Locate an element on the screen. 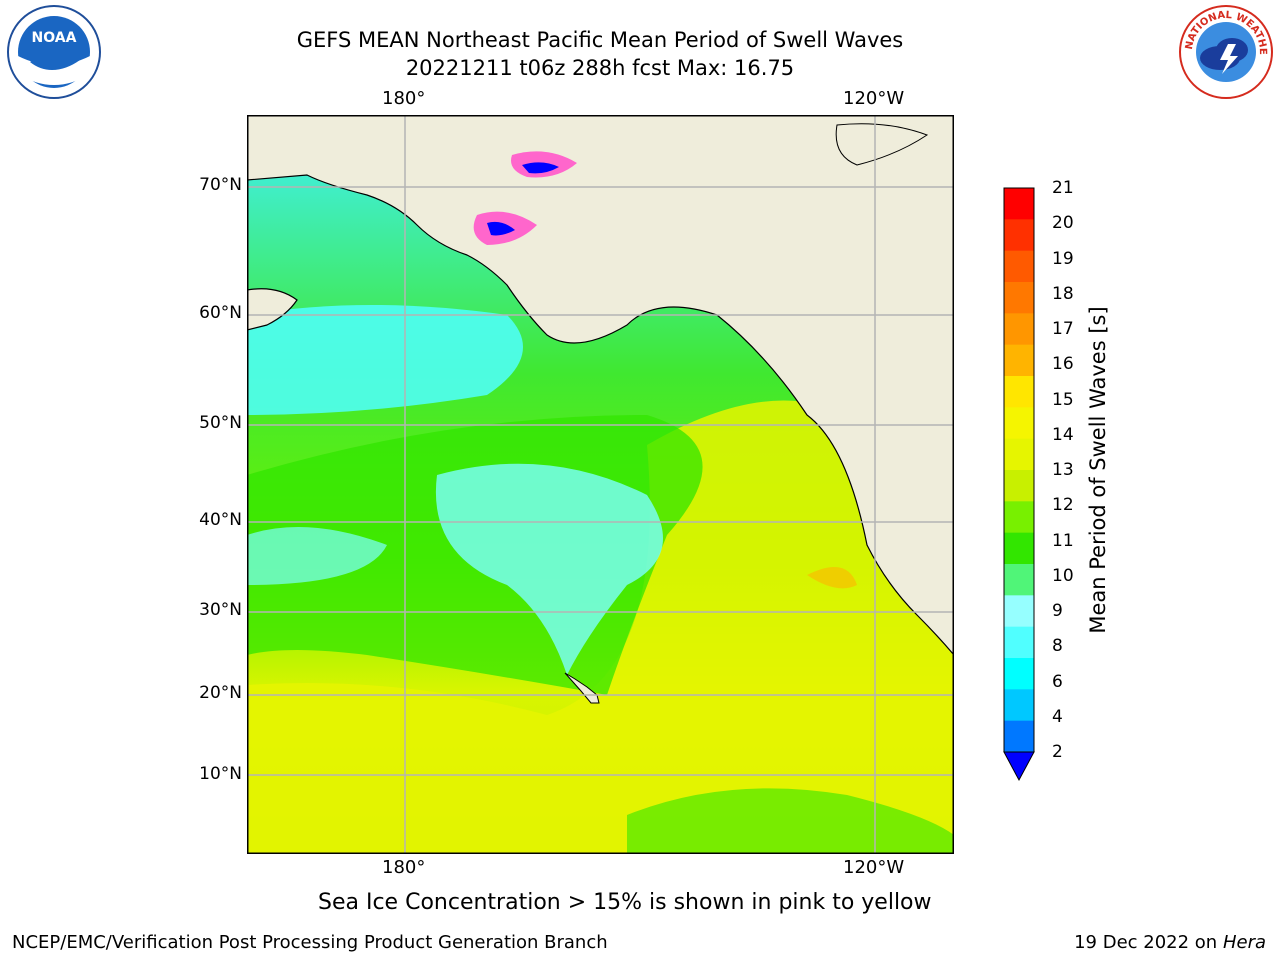  lon-tick-top-120w: 120°W is located at coordinates (874, 98).